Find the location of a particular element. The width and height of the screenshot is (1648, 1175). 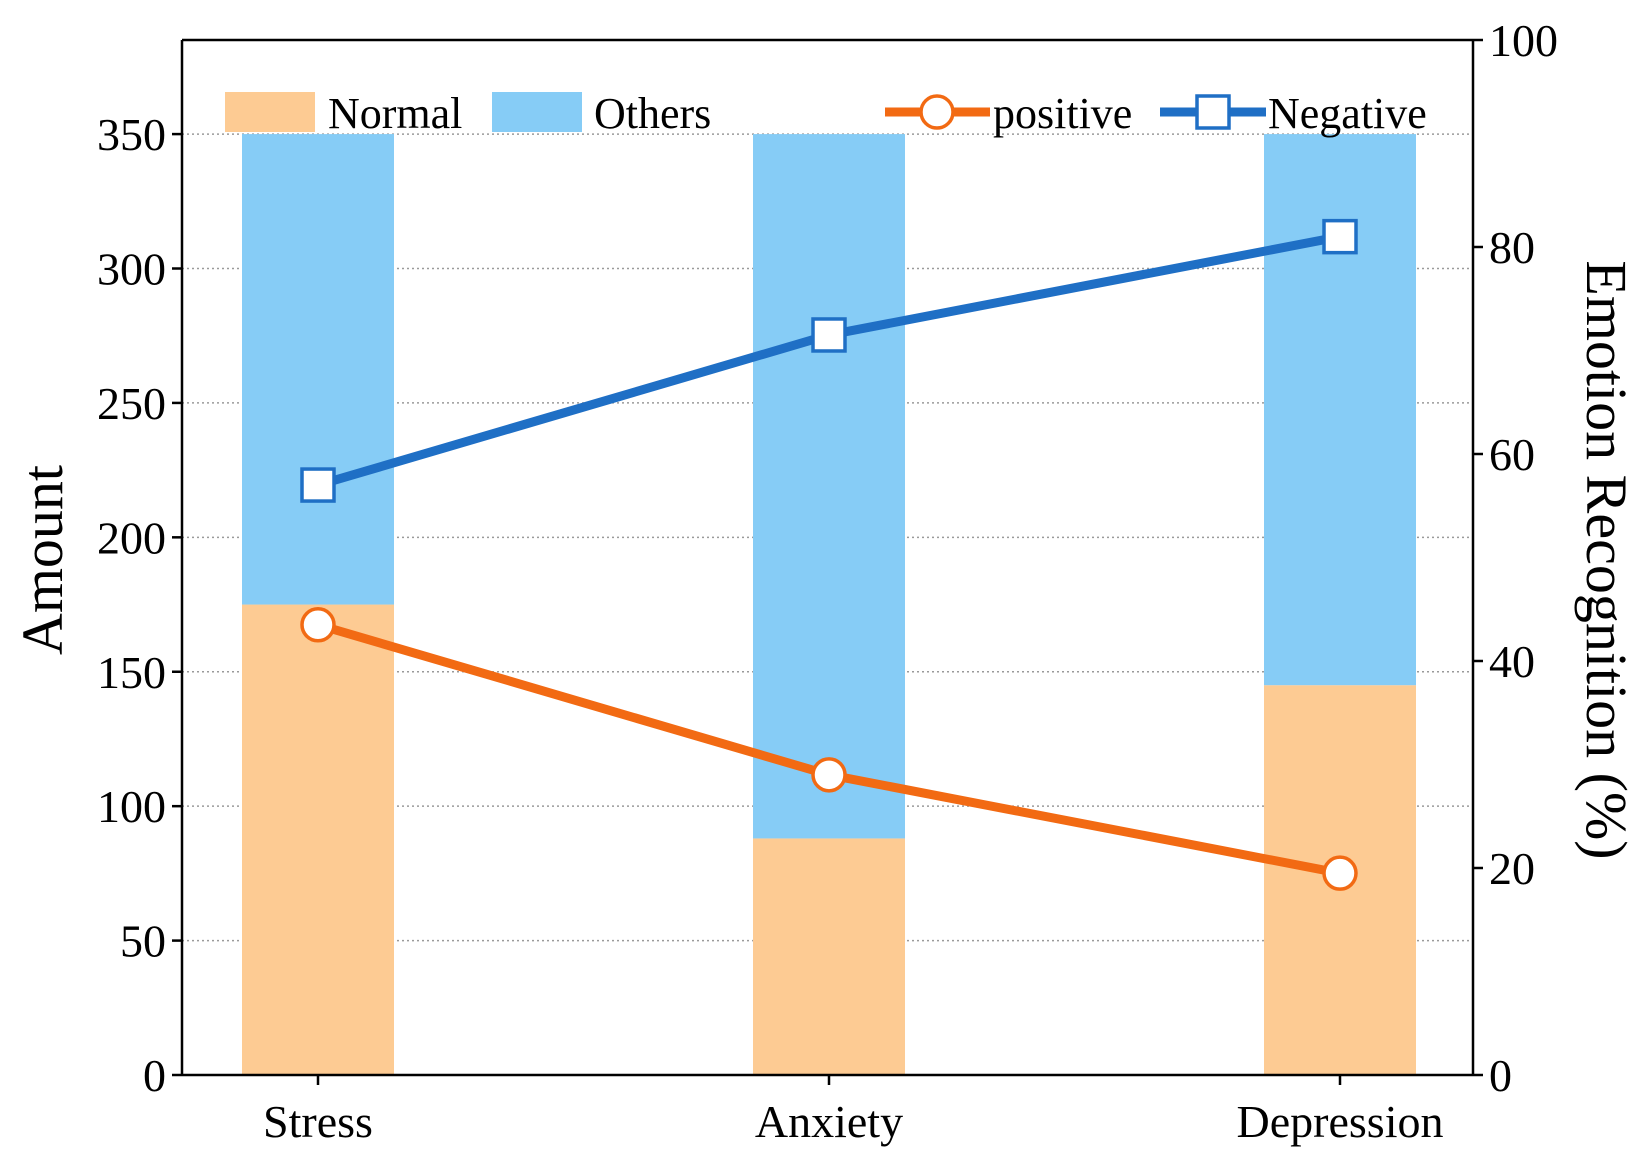

y2-tick-label: 100 is located at coordinates (1523, 40).